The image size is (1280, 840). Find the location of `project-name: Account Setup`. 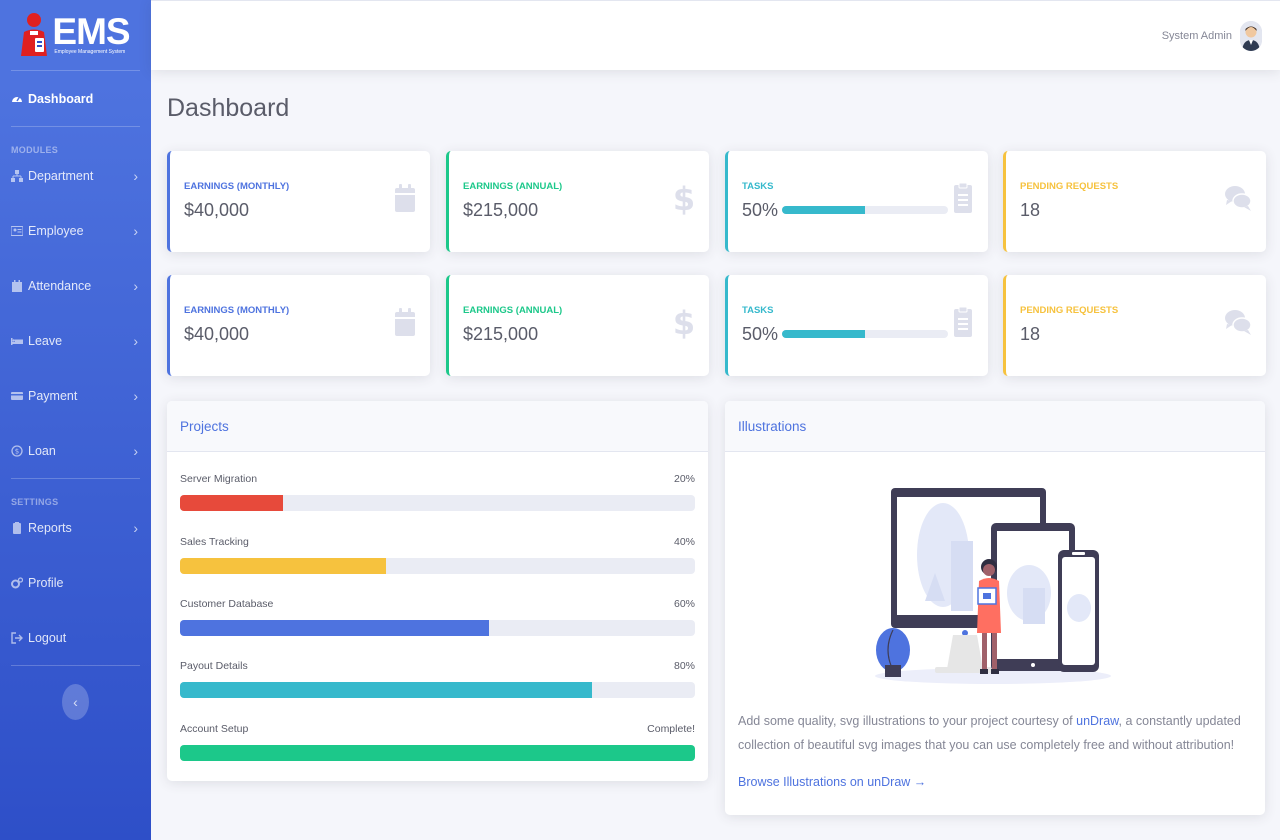

project-name: Account Setup is located at coordinates (214, 729).